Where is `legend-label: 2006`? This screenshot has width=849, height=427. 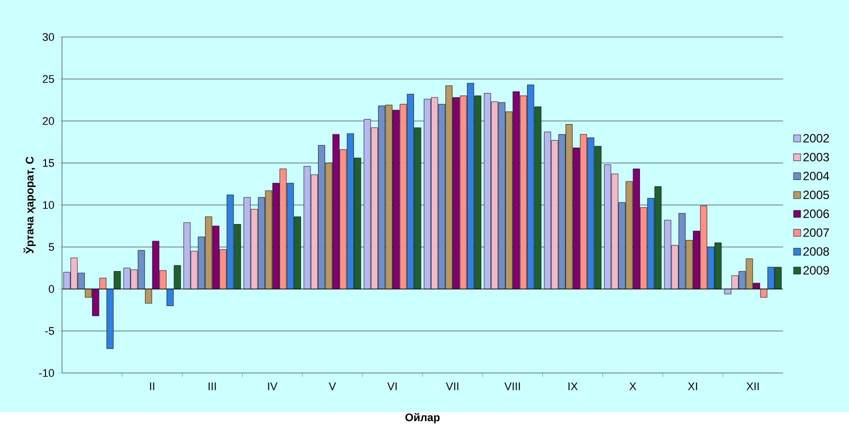 legend-label: 2006 is located at coordinates (816, 214).